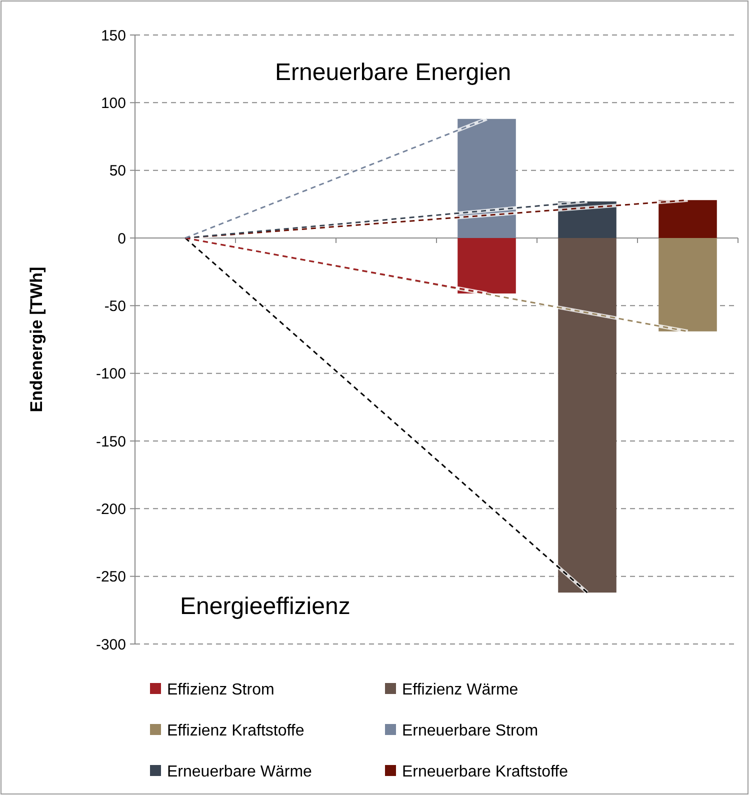 This screenshot has width=750, height=796. Describe the element at coordinates (111, 577) in the screenshot. I see `y-tick-label: -250` at that location.